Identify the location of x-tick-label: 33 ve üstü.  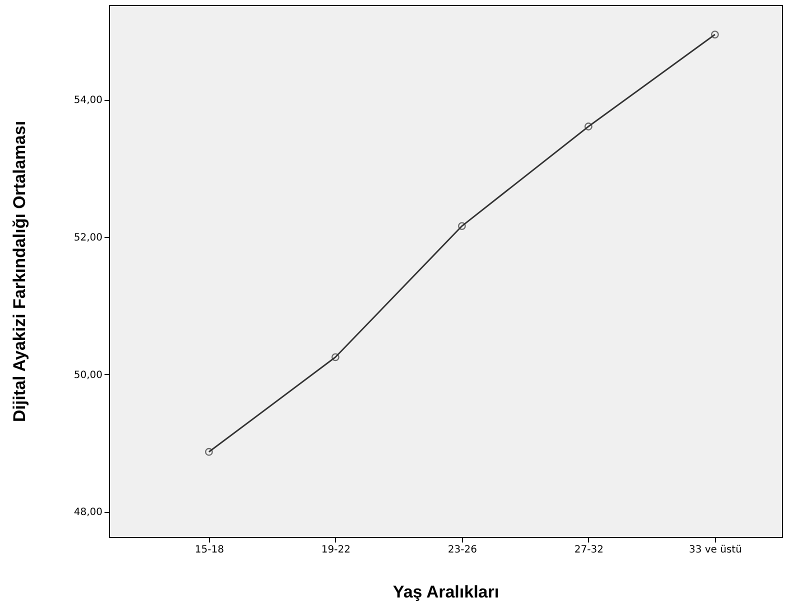
(715, 550).